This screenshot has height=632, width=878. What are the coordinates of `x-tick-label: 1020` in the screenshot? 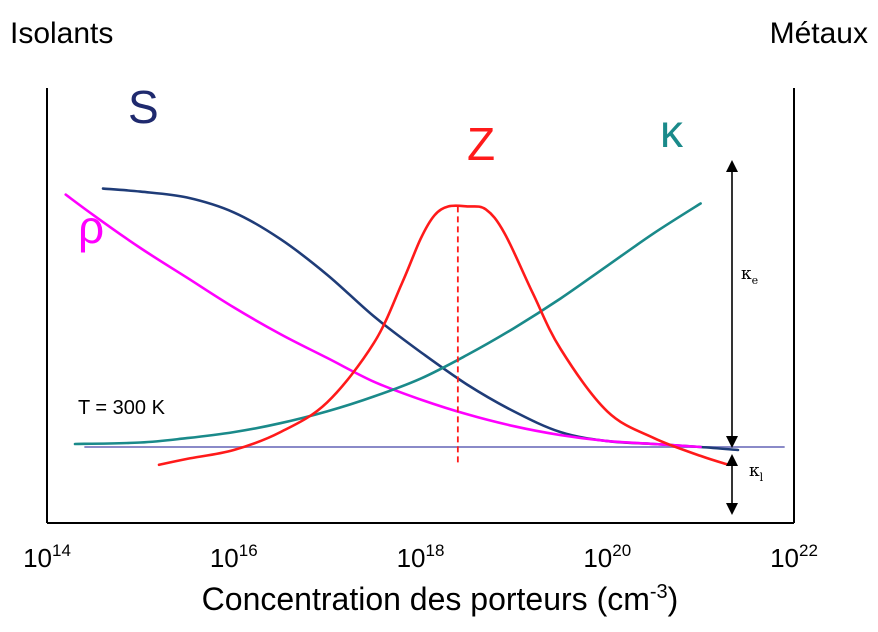 It's located at (607, 557).